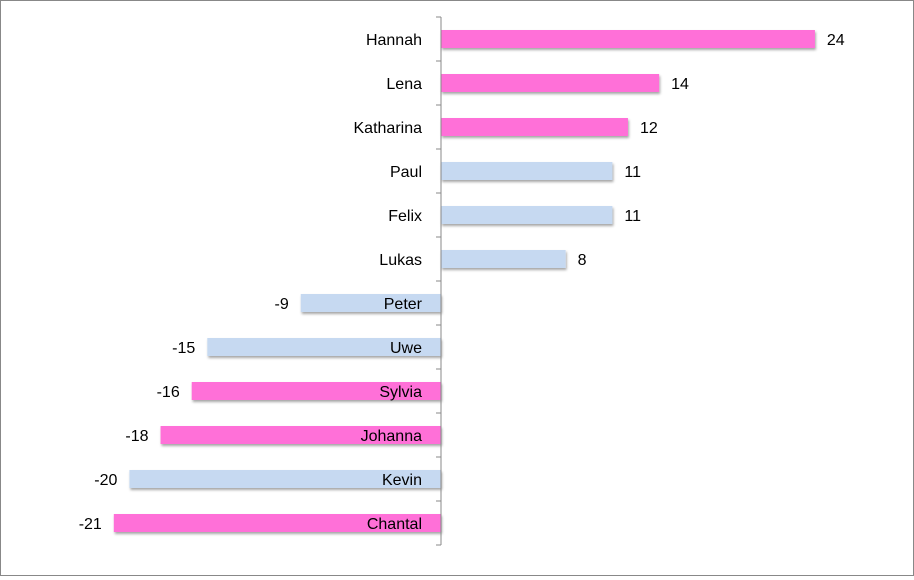 The height and width of the screenshot is (580, 914). Describe the element at coordinates (105, 480) in the screenshot. I see `data-label: -20` at that location.